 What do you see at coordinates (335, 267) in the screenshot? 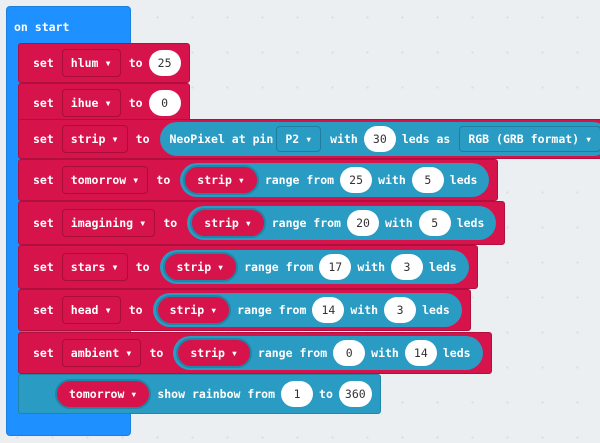
I see `from-input: 17` at bounding box center [335, 267].